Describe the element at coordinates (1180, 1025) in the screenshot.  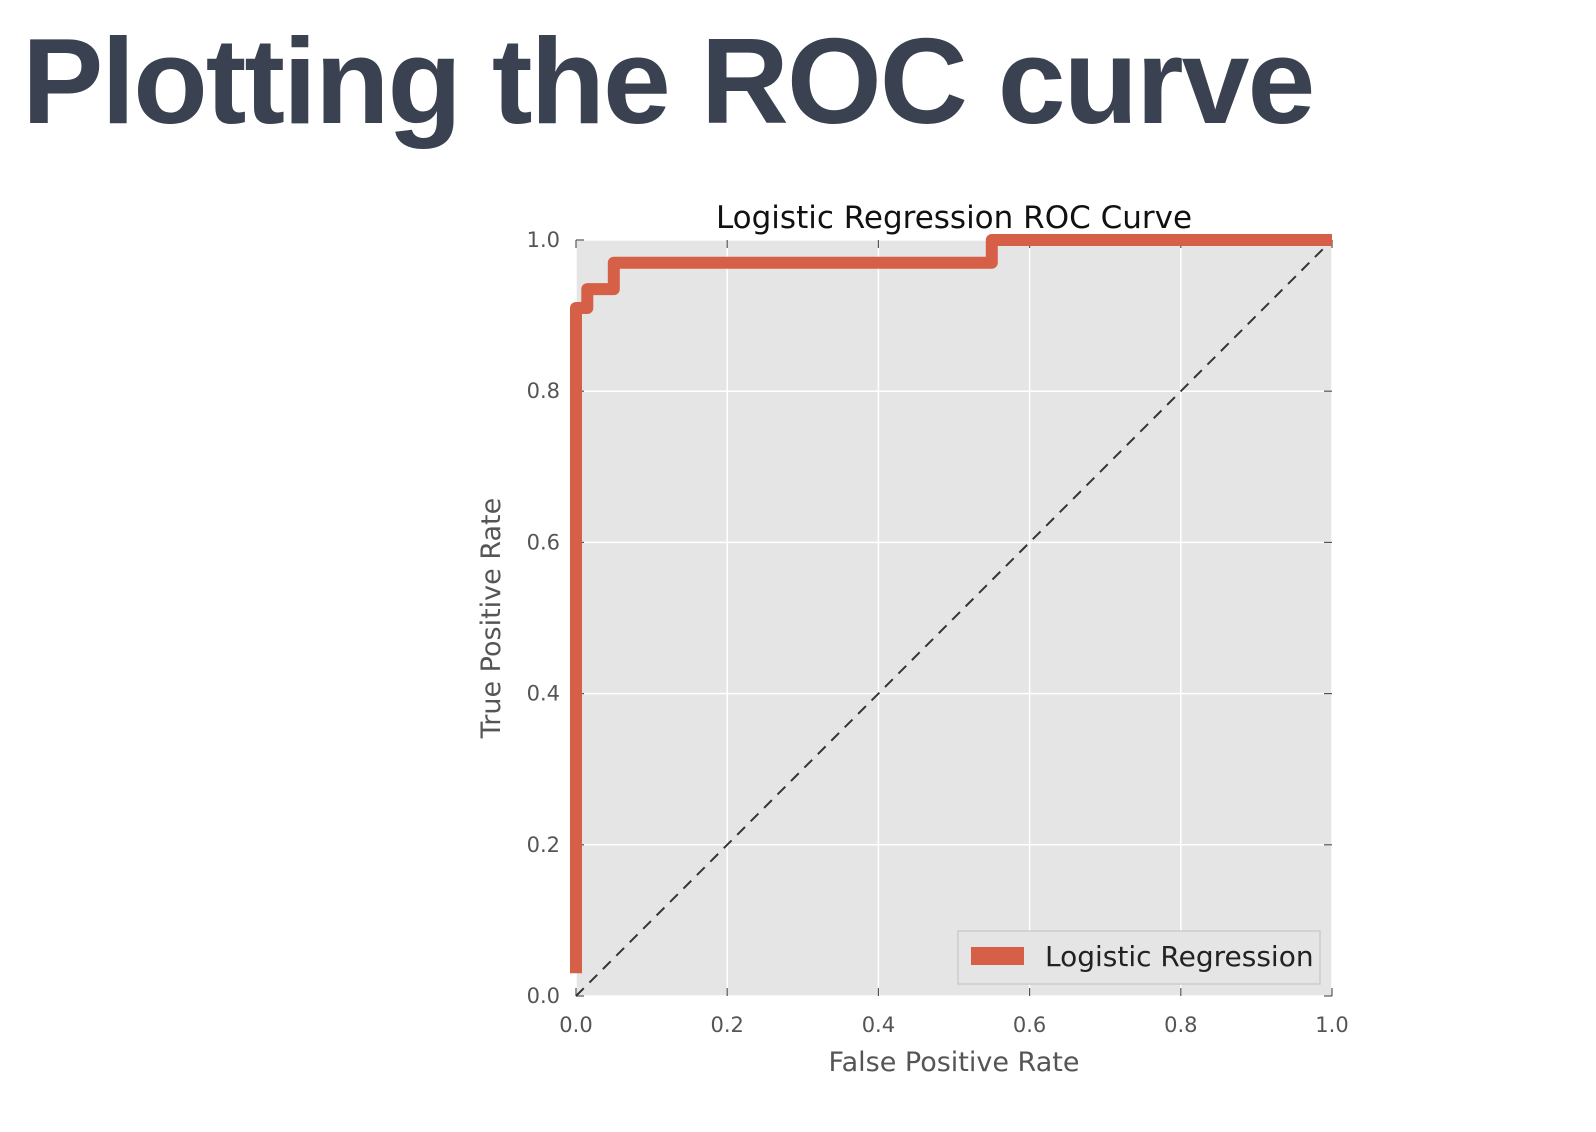
I see `x-tick-label: 0.8` at that location.